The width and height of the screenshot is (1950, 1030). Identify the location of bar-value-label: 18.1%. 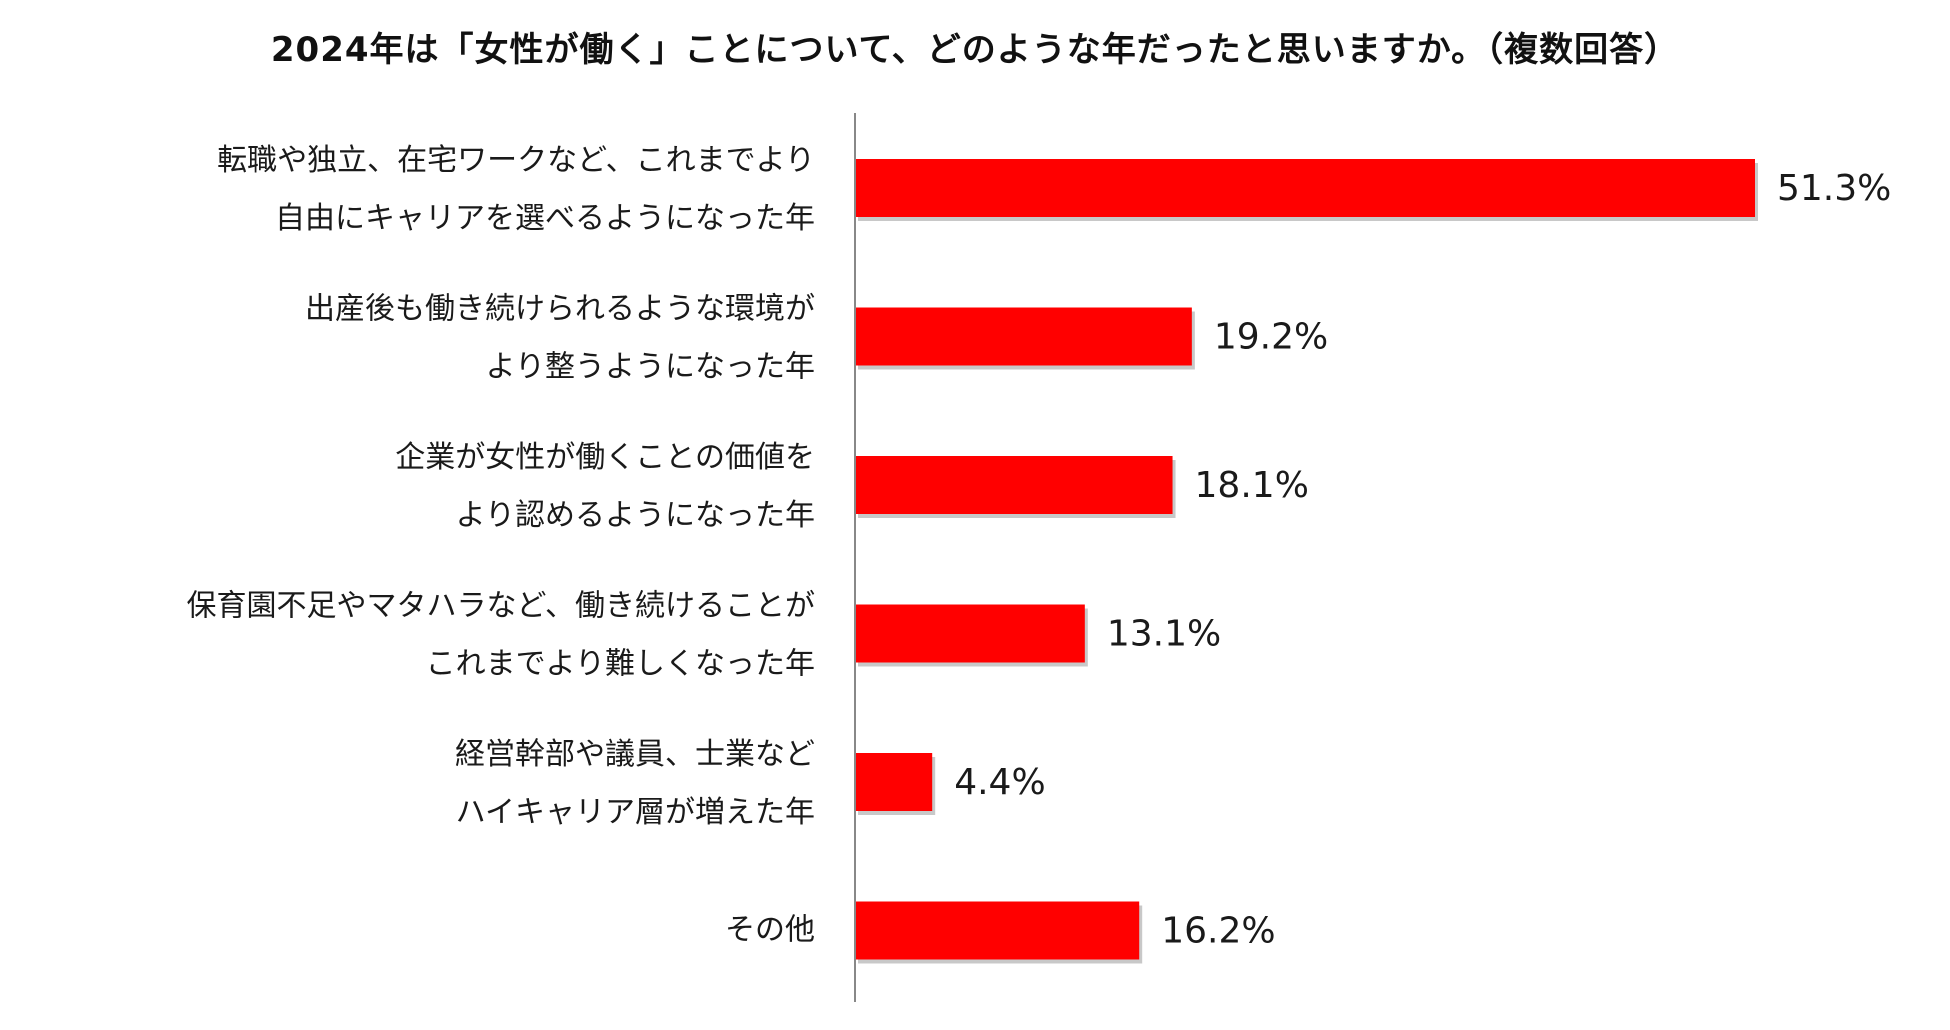
(1252, 485).